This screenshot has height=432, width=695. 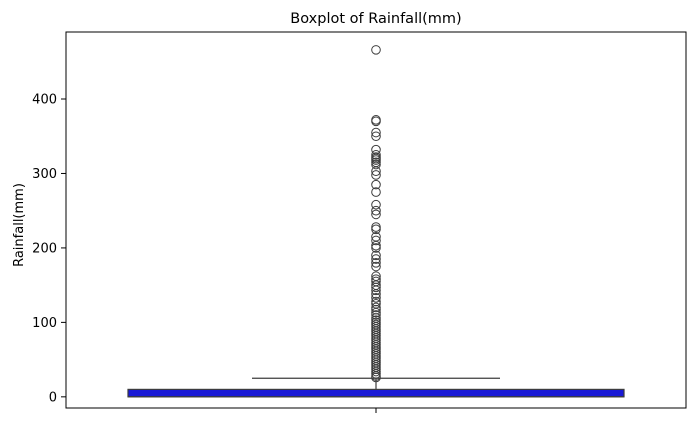 I want to click on y-axis: 0 100 200 300 400, so click(x=49, y=249).